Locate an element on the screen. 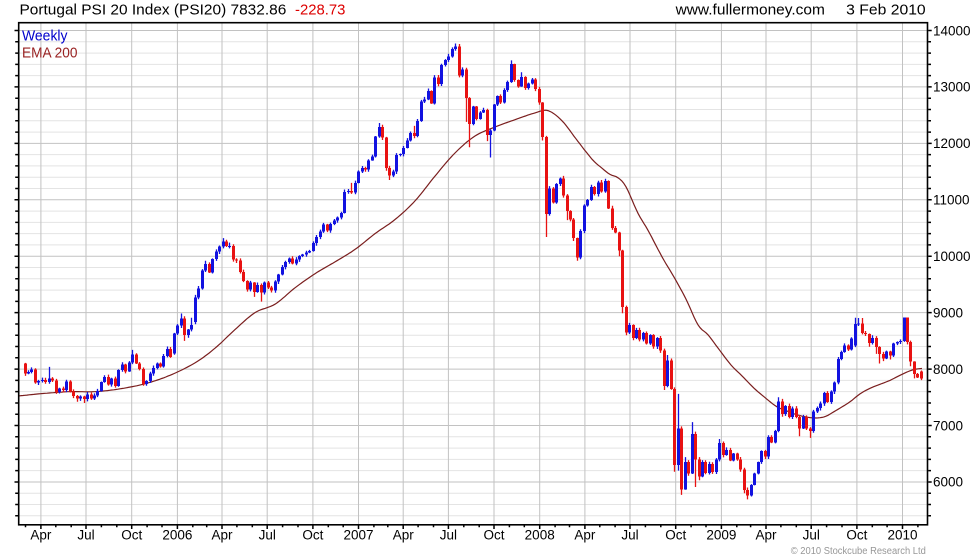 The width and height of the screenshot is (980, 560). svg-text: 13000 is located at coordinates (952, 87).